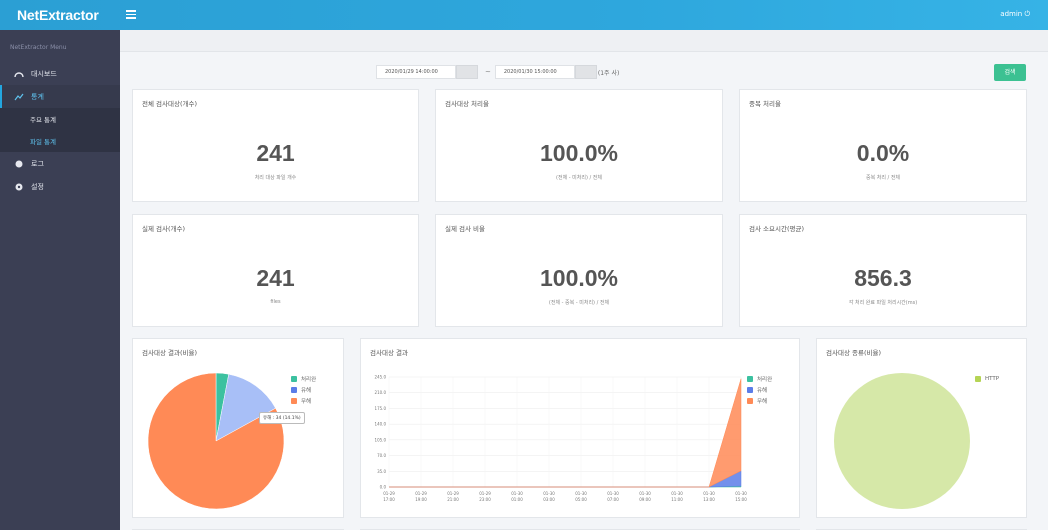 The height and width of the screenshot is (530, 1048). I want to click on stat-card: 검사 소요시간(평균) 856.3 각 처리 완료 파일 처리시간(ms), so click(883, 270).